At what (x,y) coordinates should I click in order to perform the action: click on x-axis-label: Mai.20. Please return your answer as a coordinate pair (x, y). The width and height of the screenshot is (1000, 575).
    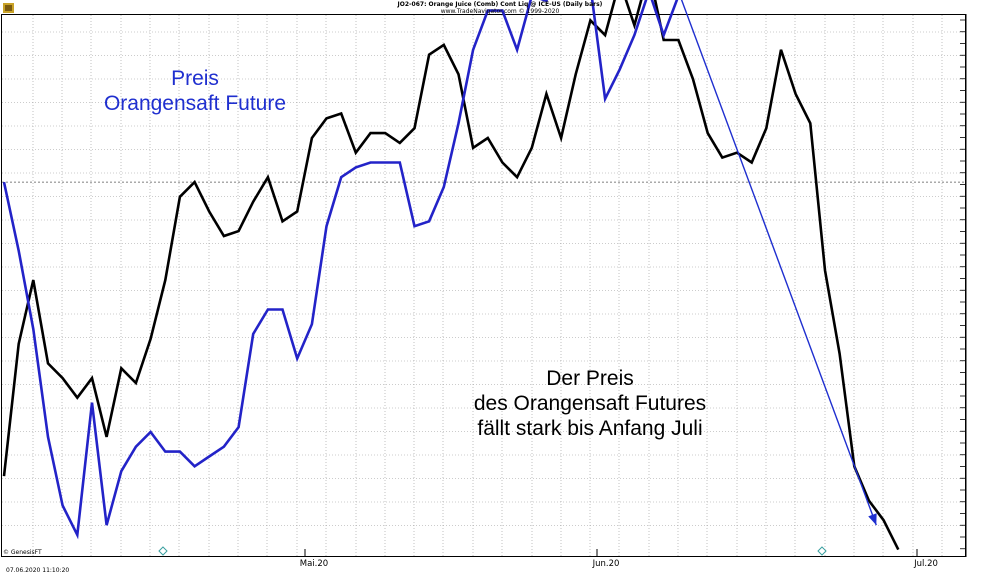
    Looking at the image, I should click on (314, 564).